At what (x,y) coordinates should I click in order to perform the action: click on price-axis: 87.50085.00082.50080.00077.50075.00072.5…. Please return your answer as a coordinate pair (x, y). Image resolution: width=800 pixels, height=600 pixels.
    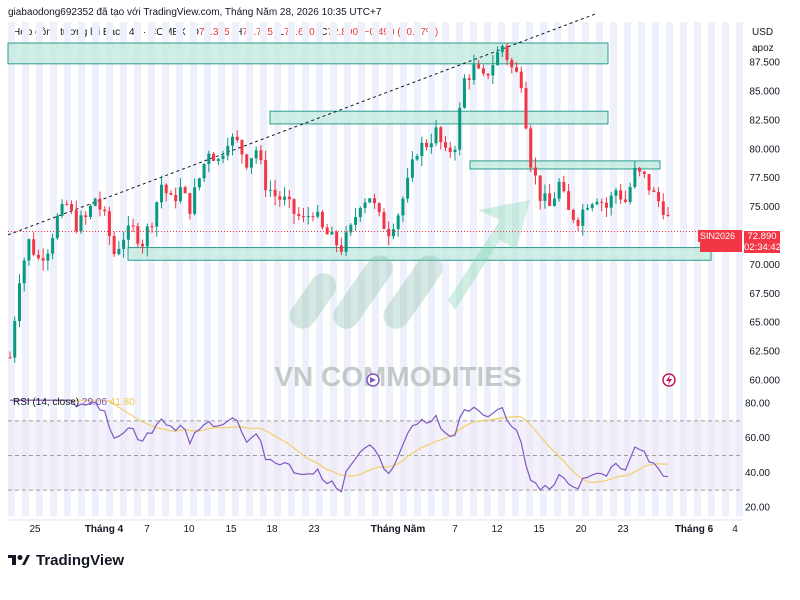
    Looking at the image, I should click on (764, 222).